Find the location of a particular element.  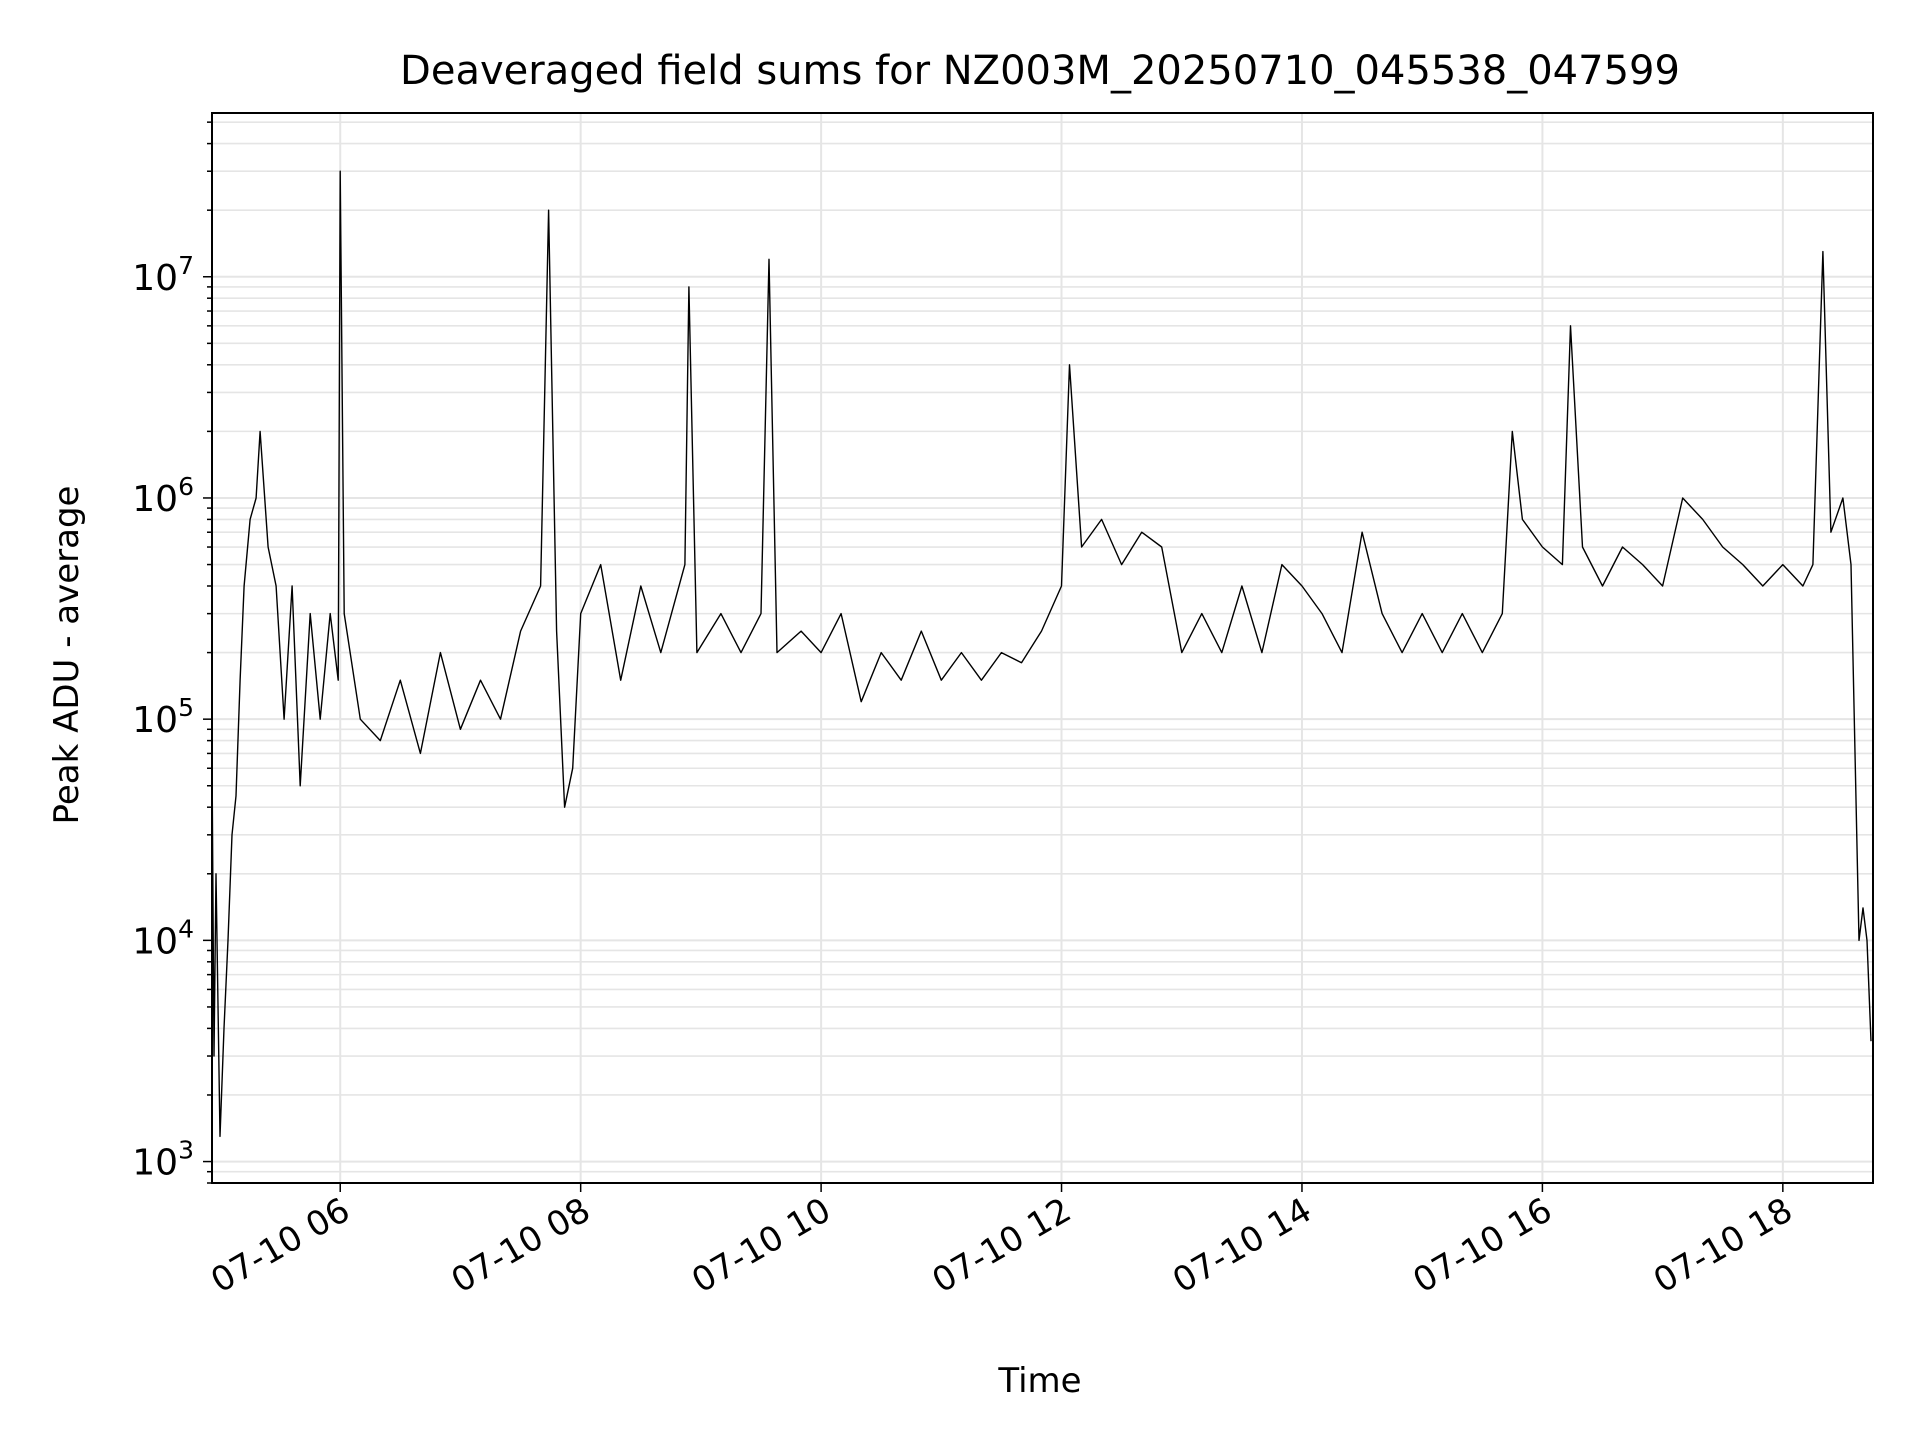

y-tick-label: 10⁶ is located at coordinates (163, 496).